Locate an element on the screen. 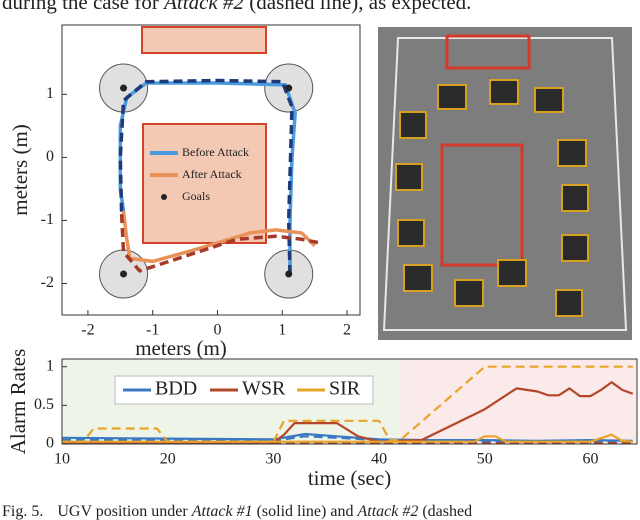 This screenshot has height=520, width=640. caption-segment: (solid line) and is located at coordinates (305, 511).